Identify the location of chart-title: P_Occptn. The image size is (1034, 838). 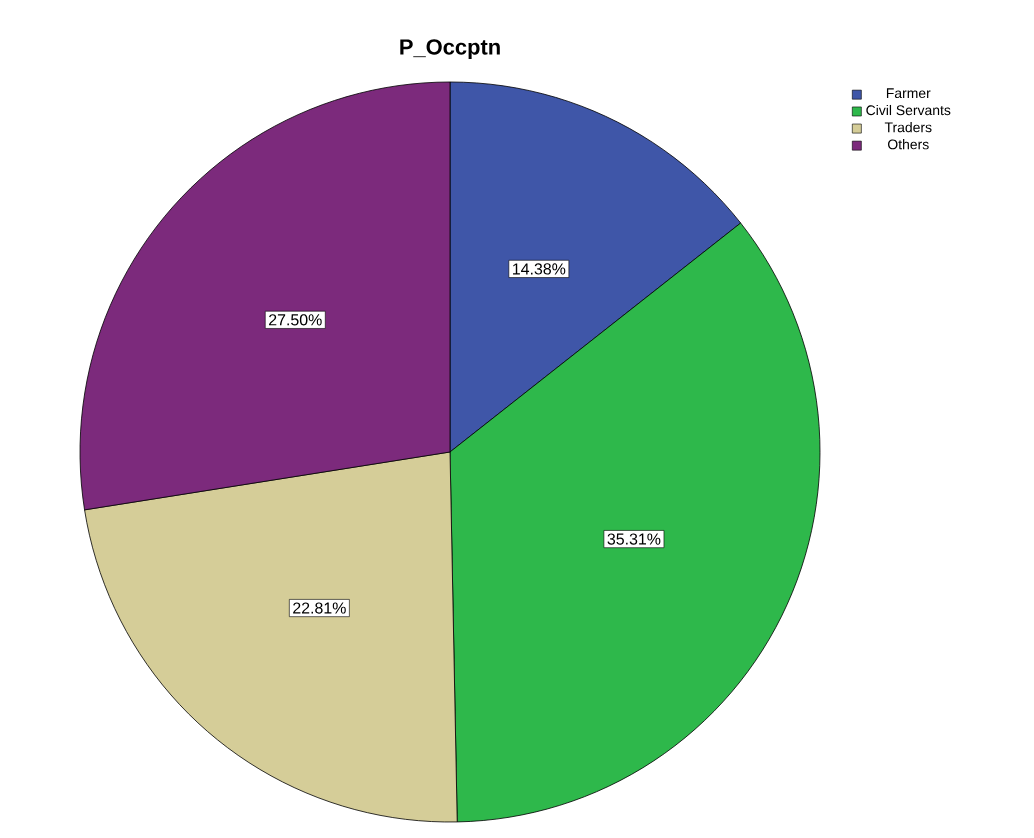
(450, 49).